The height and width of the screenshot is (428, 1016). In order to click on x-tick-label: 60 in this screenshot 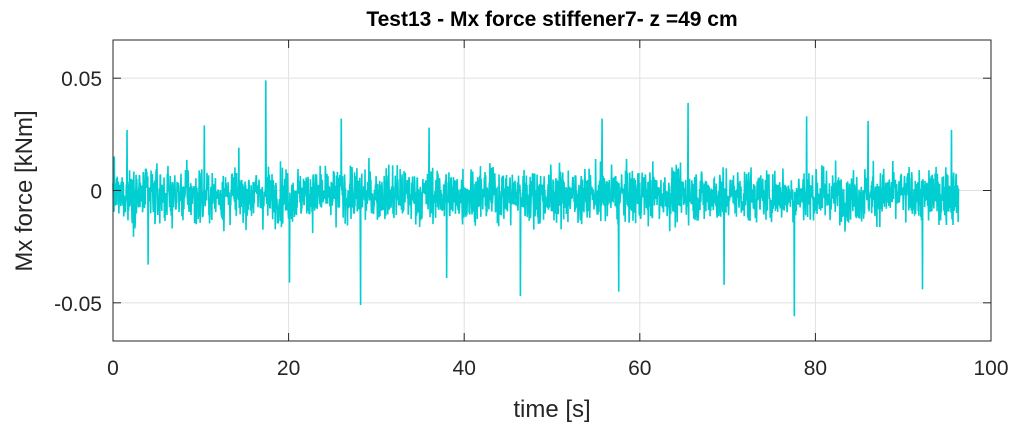, I will do `click(639, 368)`.